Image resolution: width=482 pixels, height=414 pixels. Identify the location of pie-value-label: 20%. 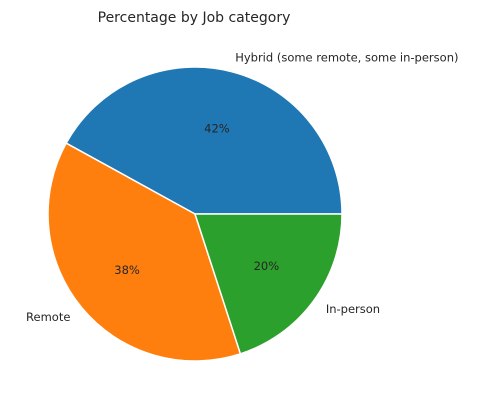
(267, 266).